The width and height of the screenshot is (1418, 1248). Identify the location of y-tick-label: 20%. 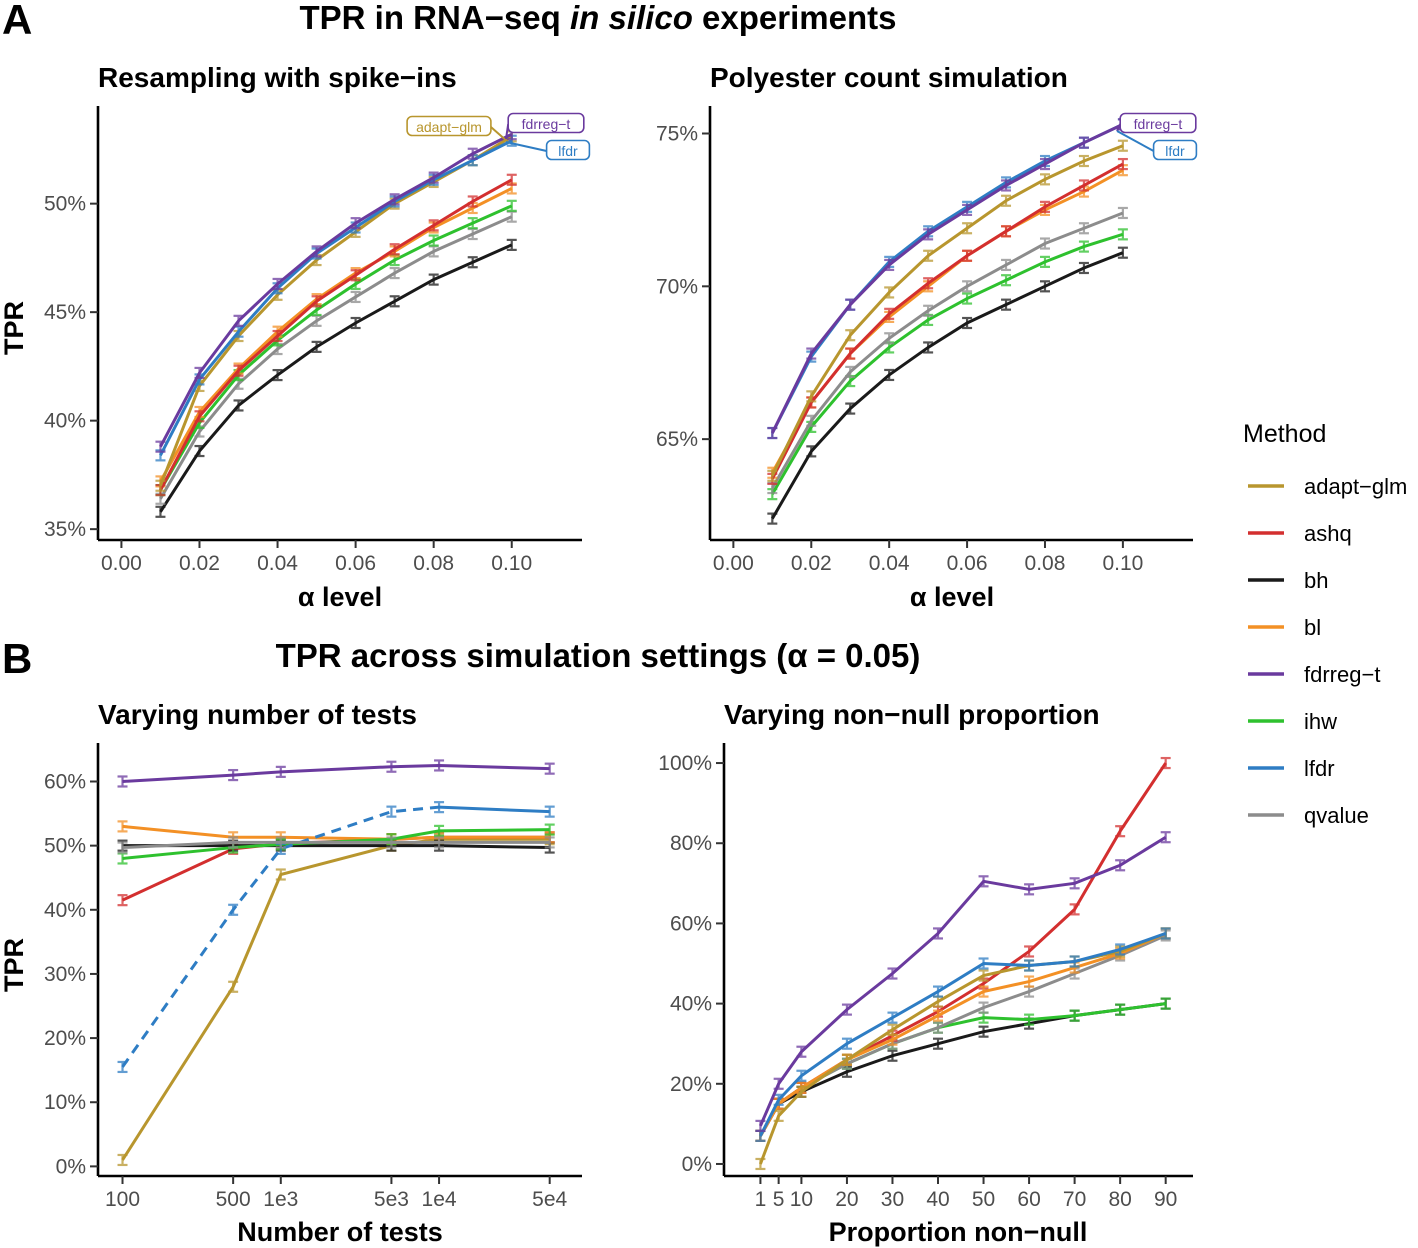
(691, 1084).